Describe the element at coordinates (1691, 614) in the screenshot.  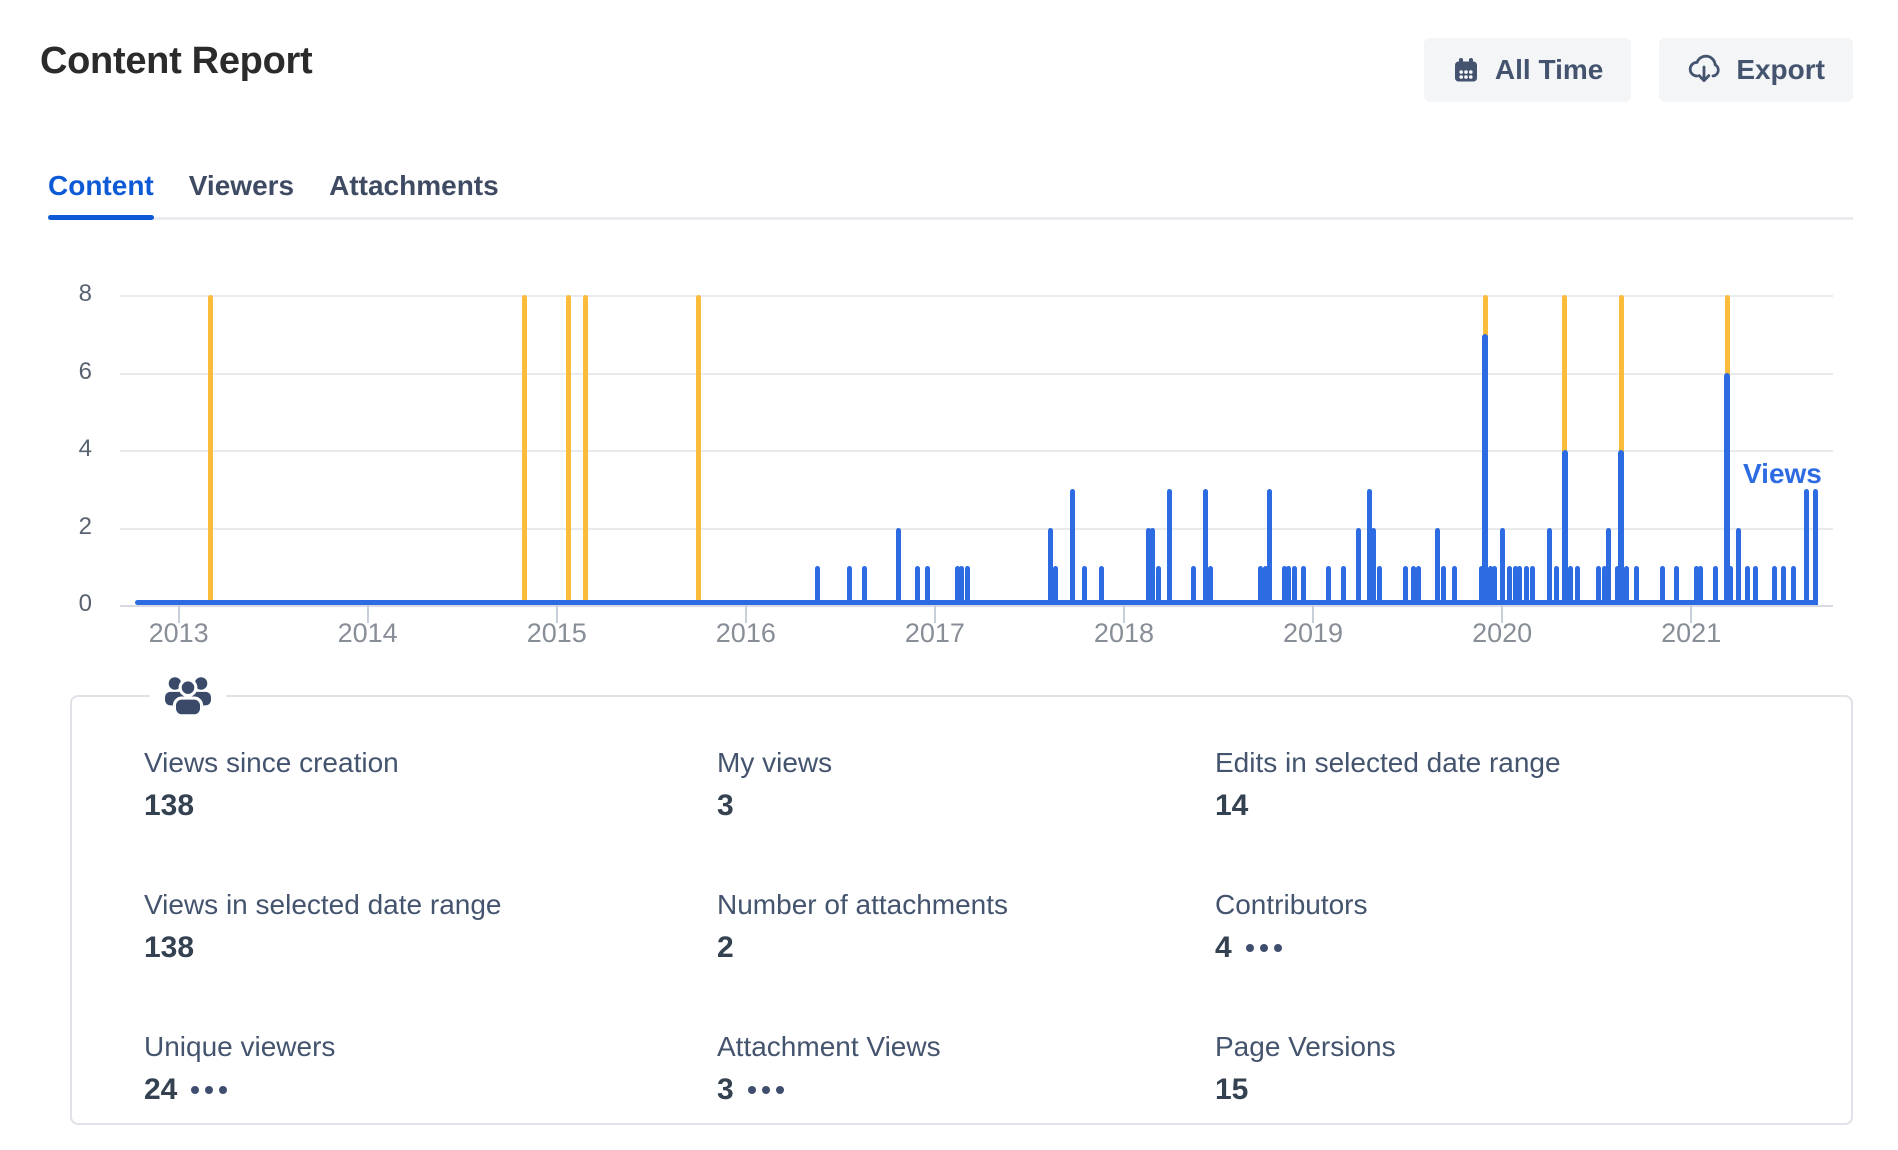
I see `x-axis-tick-2021` at that location.